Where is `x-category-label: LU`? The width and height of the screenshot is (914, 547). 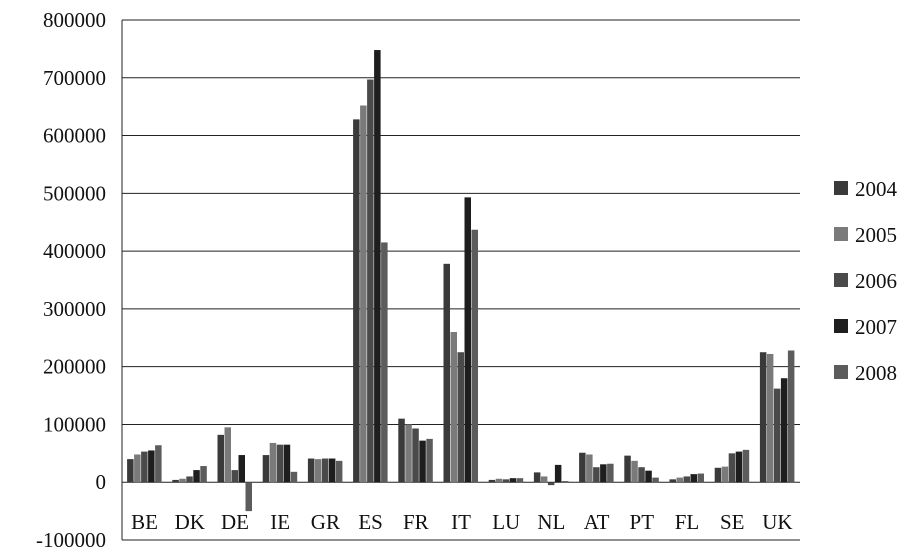
x-category-label: LU is located at coordinates (506, 522).